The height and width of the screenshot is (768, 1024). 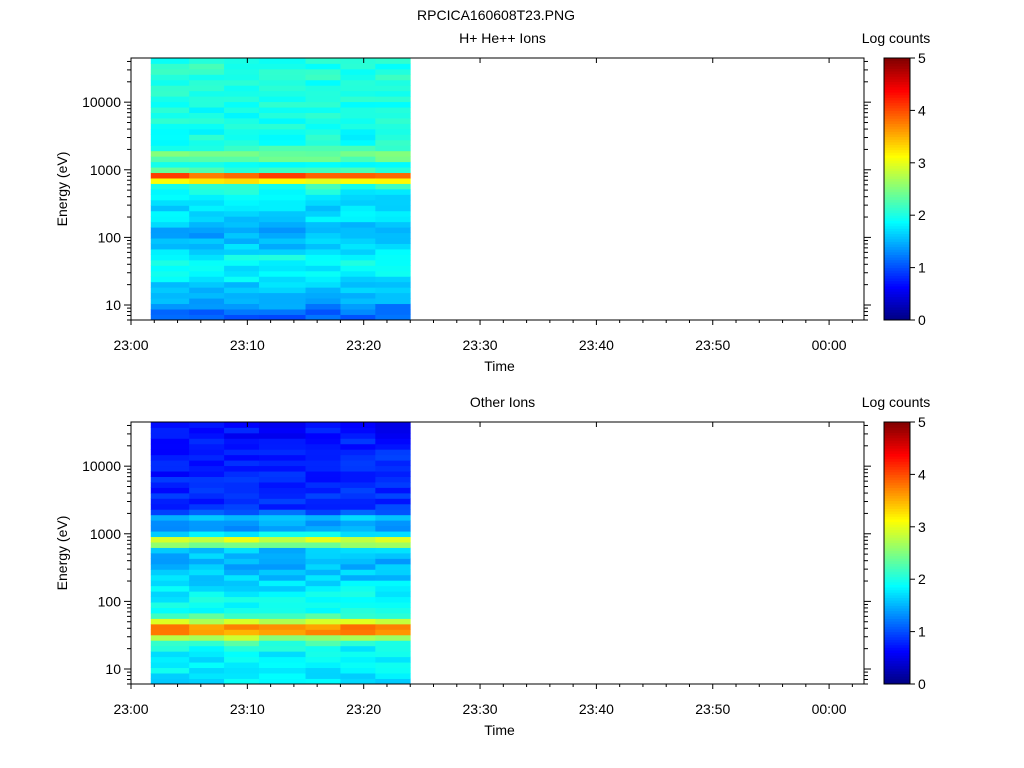 What do you see at coordinates (247, 345) in the screenshot?
I see `x-tick-label: 23:10` at bounding box center [247, 345].